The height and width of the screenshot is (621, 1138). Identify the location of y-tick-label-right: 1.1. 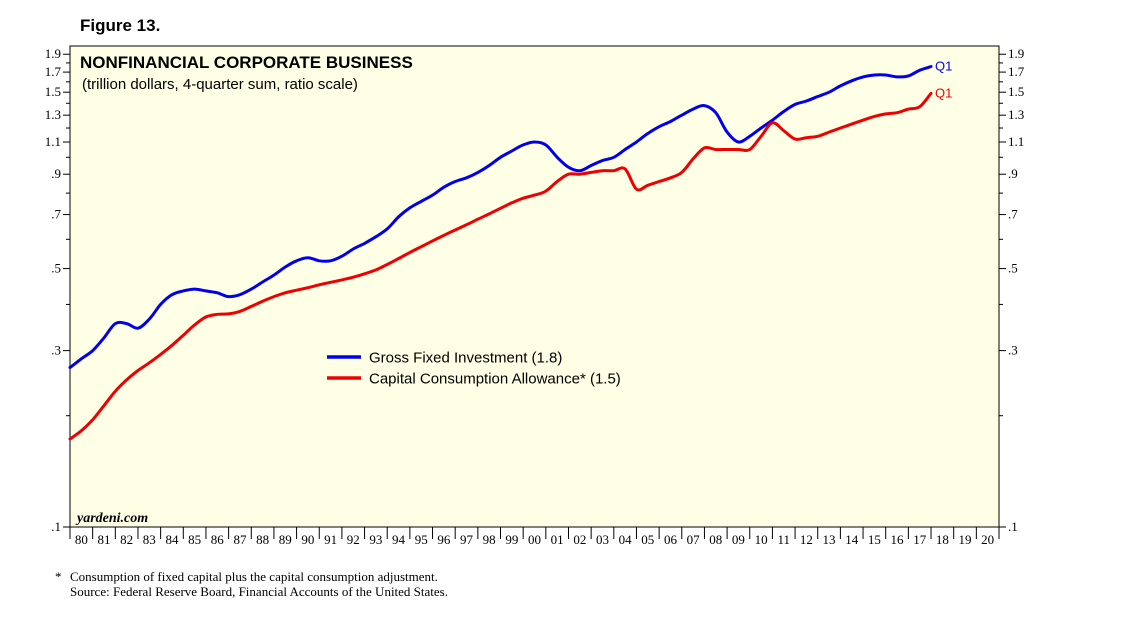
(1016, 141).